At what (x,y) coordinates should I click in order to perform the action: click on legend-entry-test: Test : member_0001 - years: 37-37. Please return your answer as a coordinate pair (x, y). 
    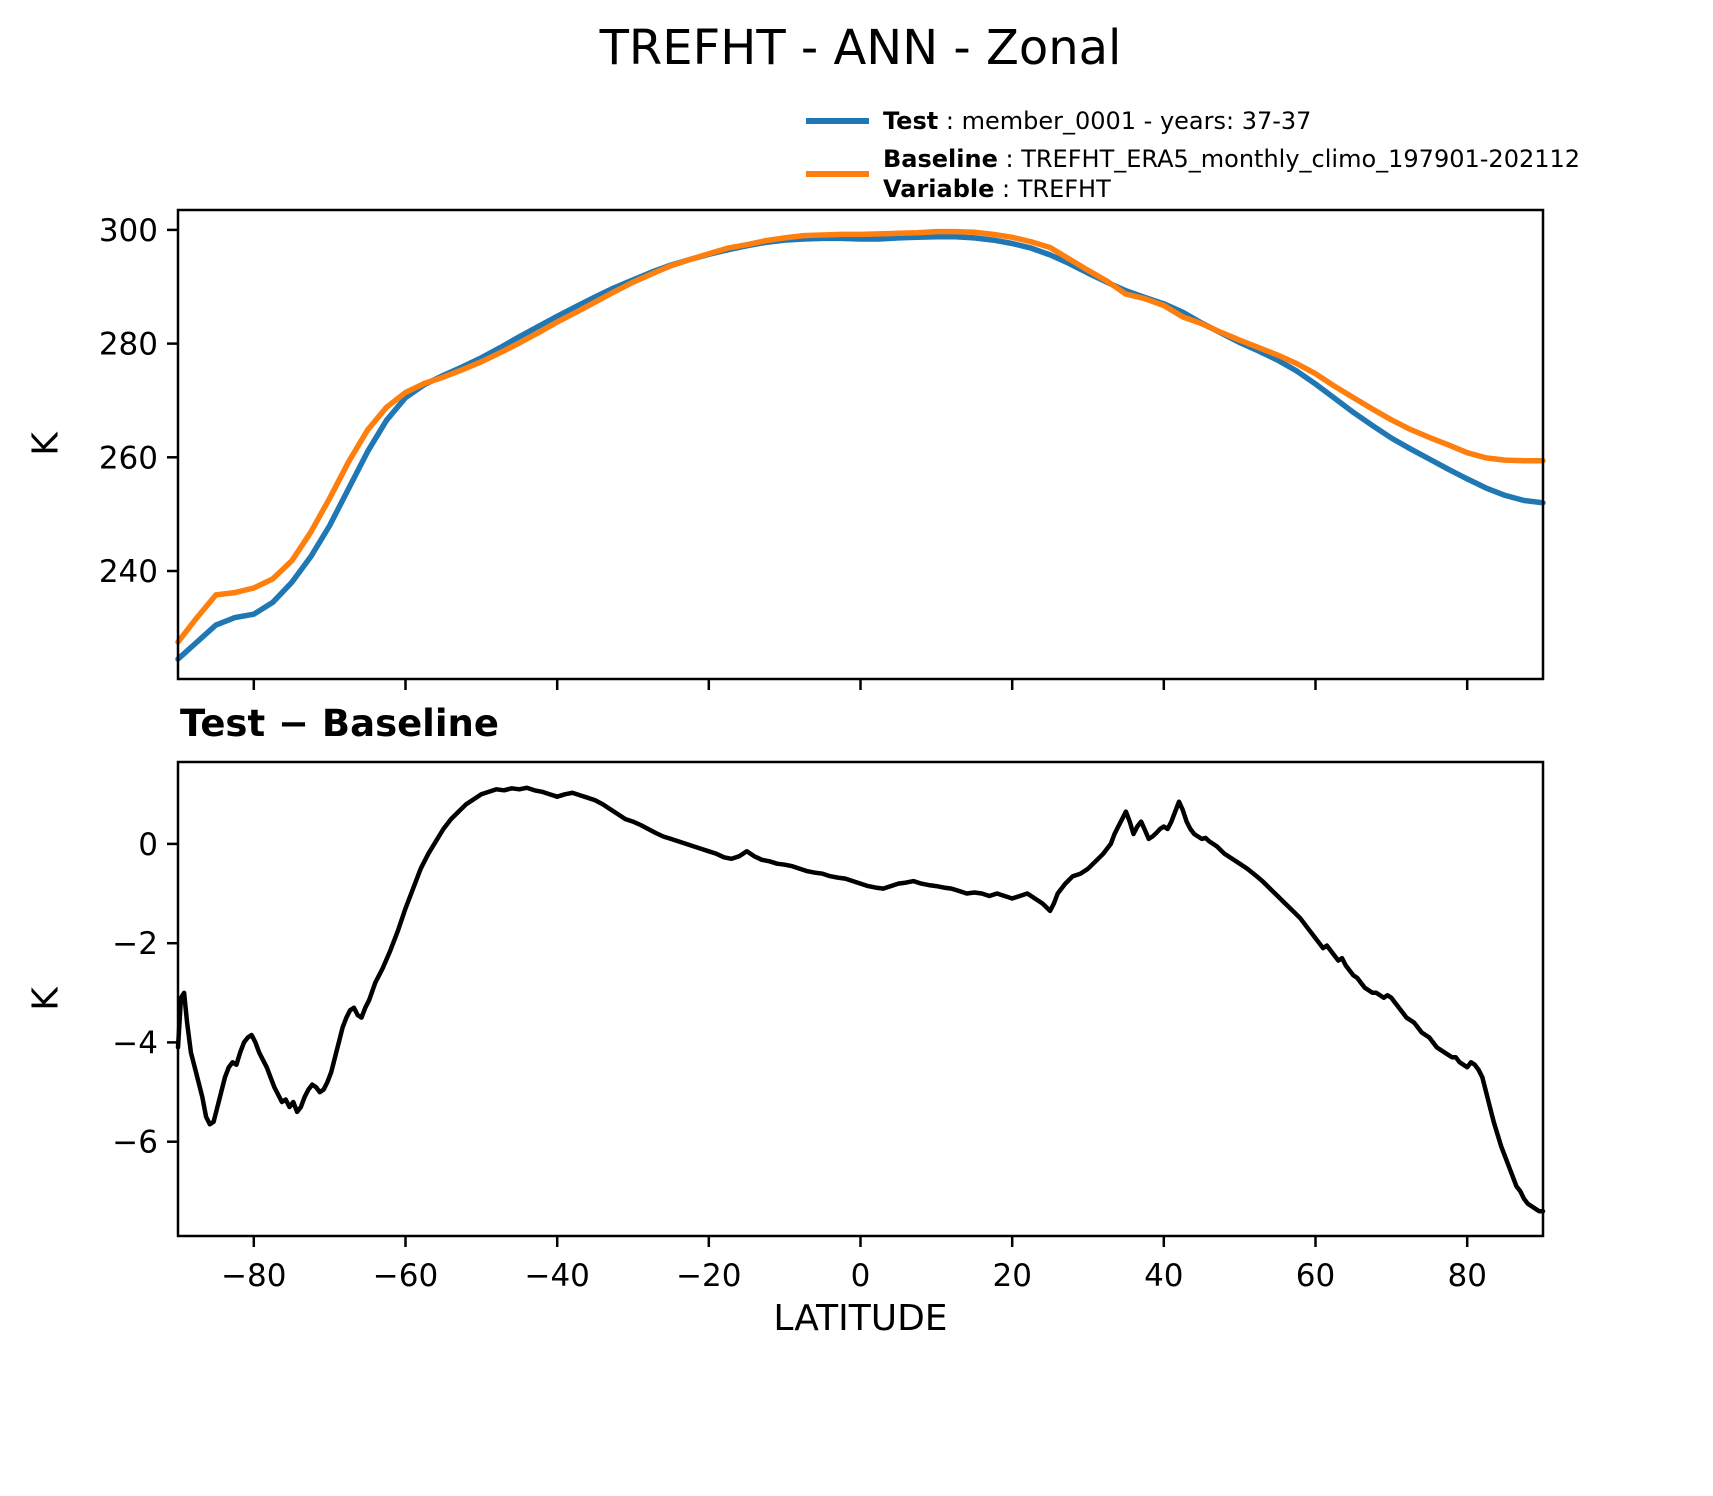
    Looking at the image, I should click on (1193, 121).